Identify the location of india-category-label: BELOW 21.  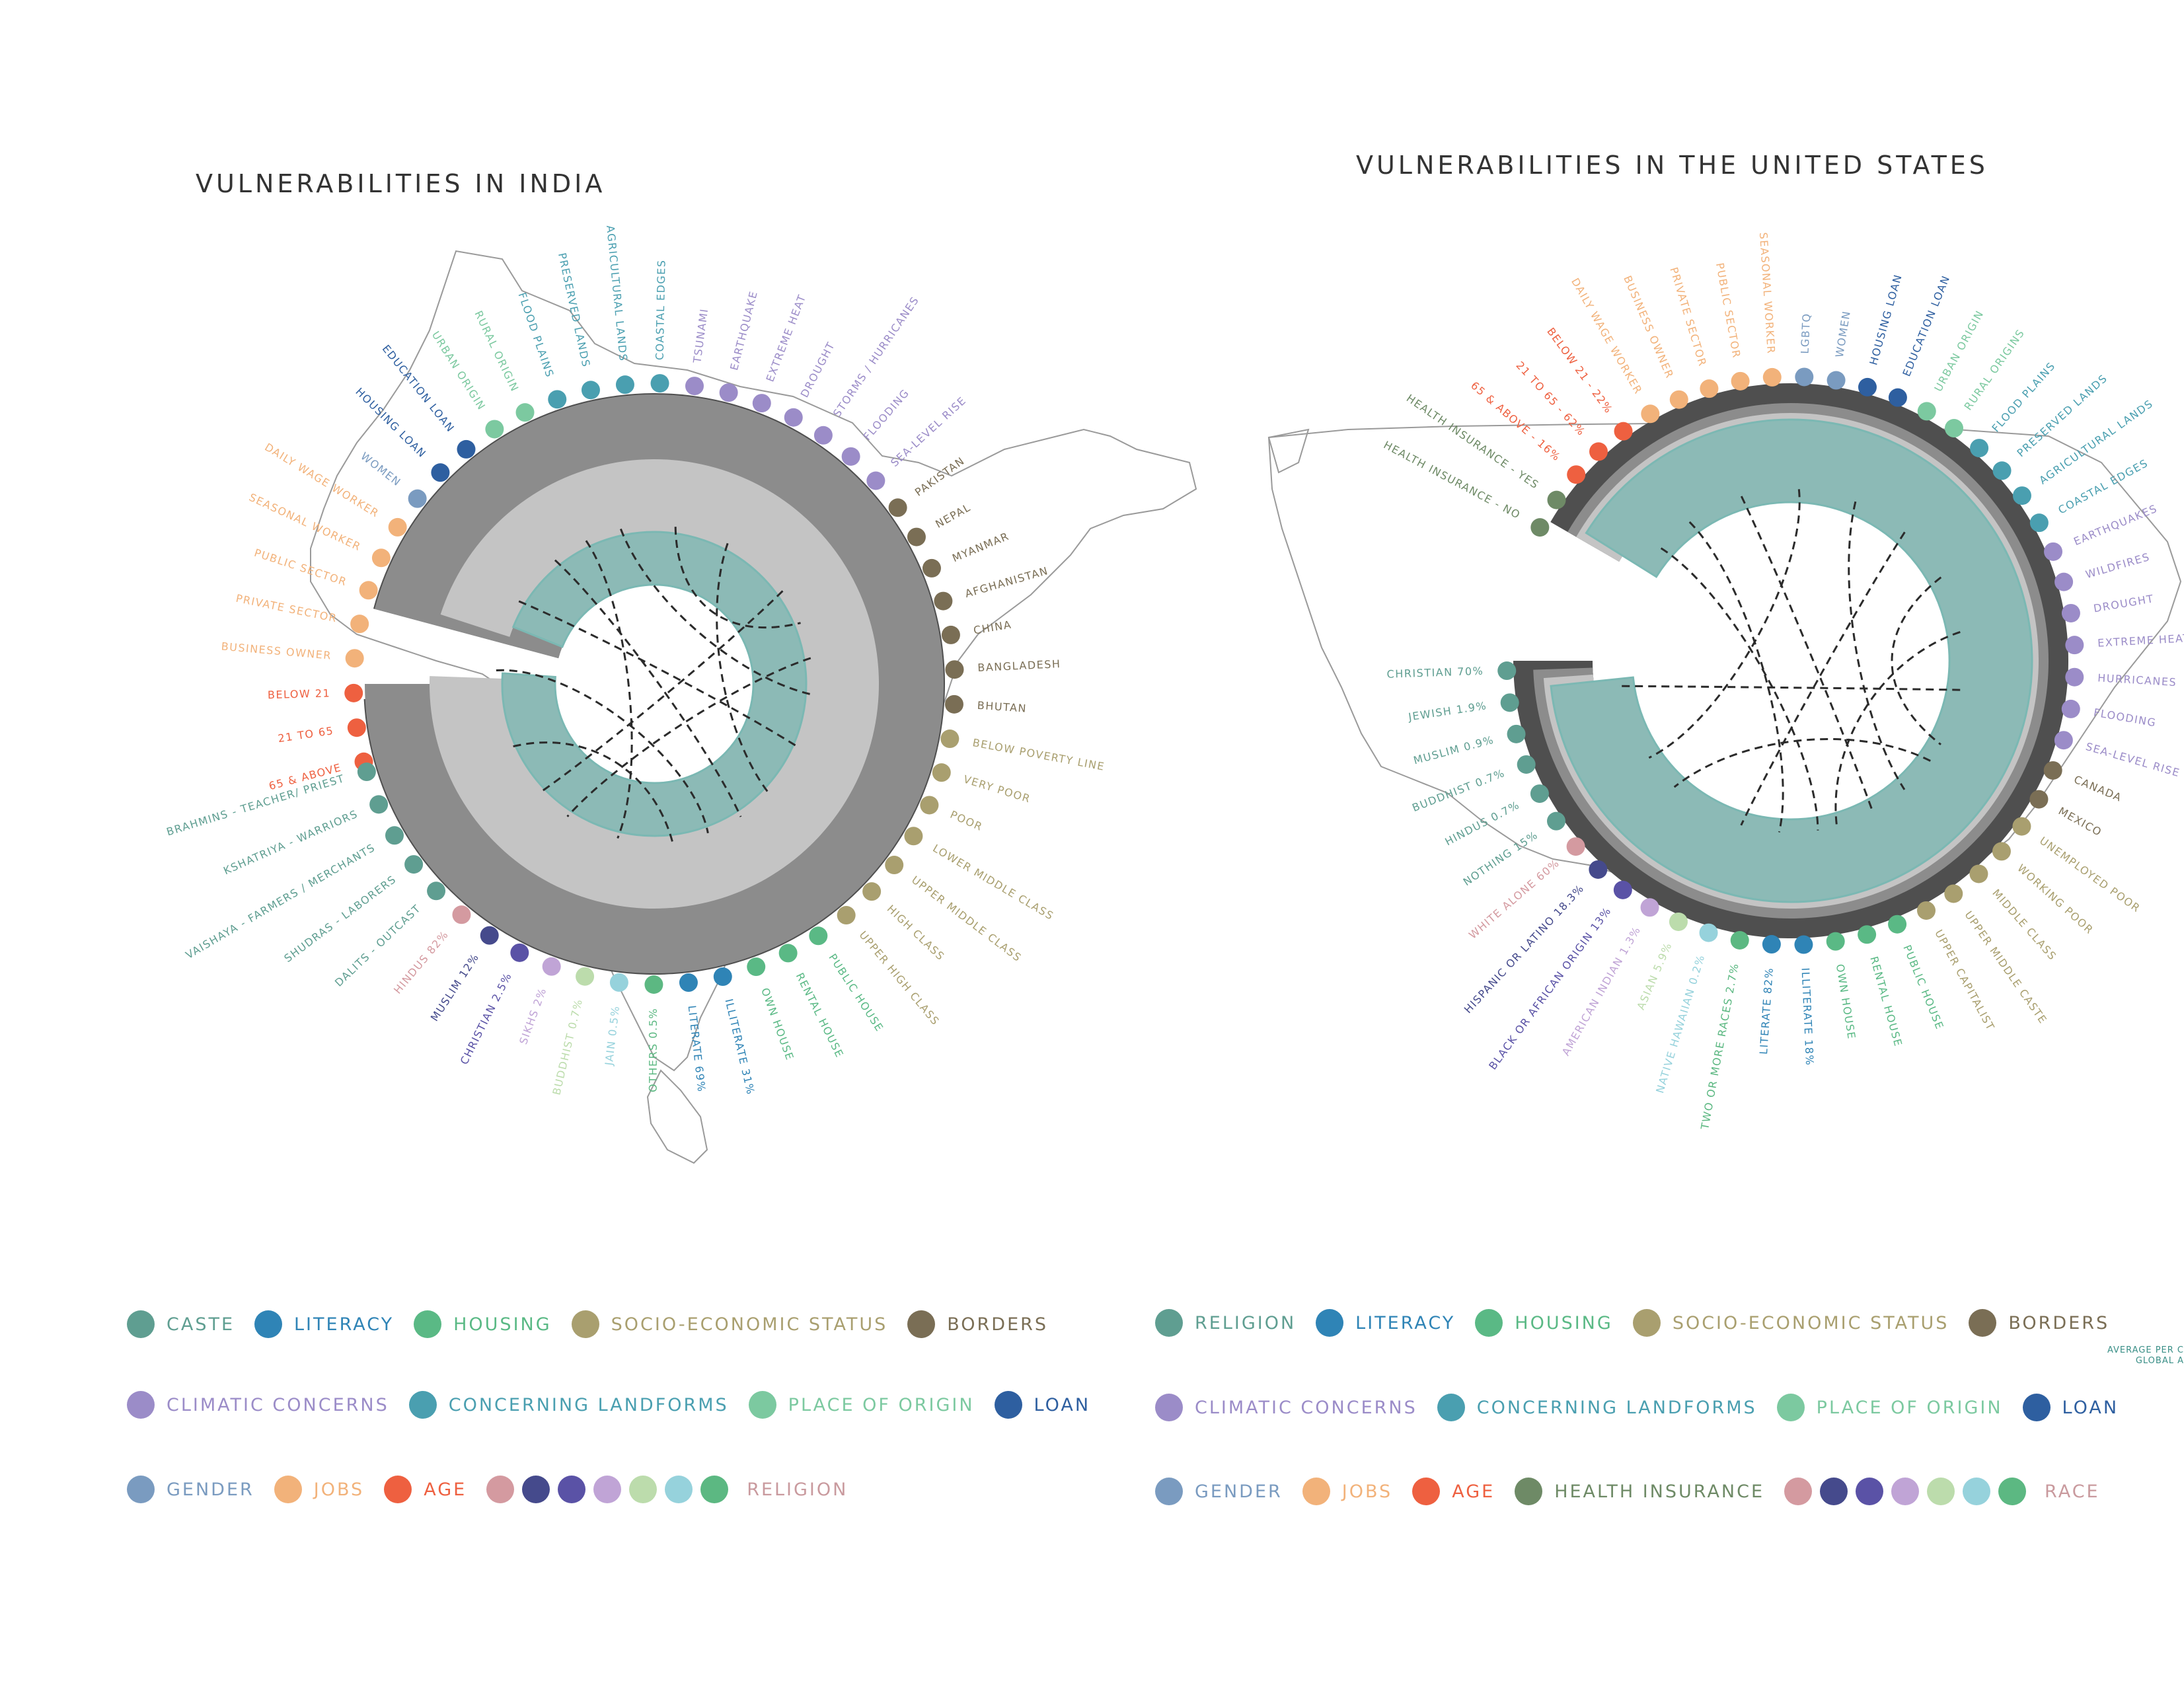
(299, 694).